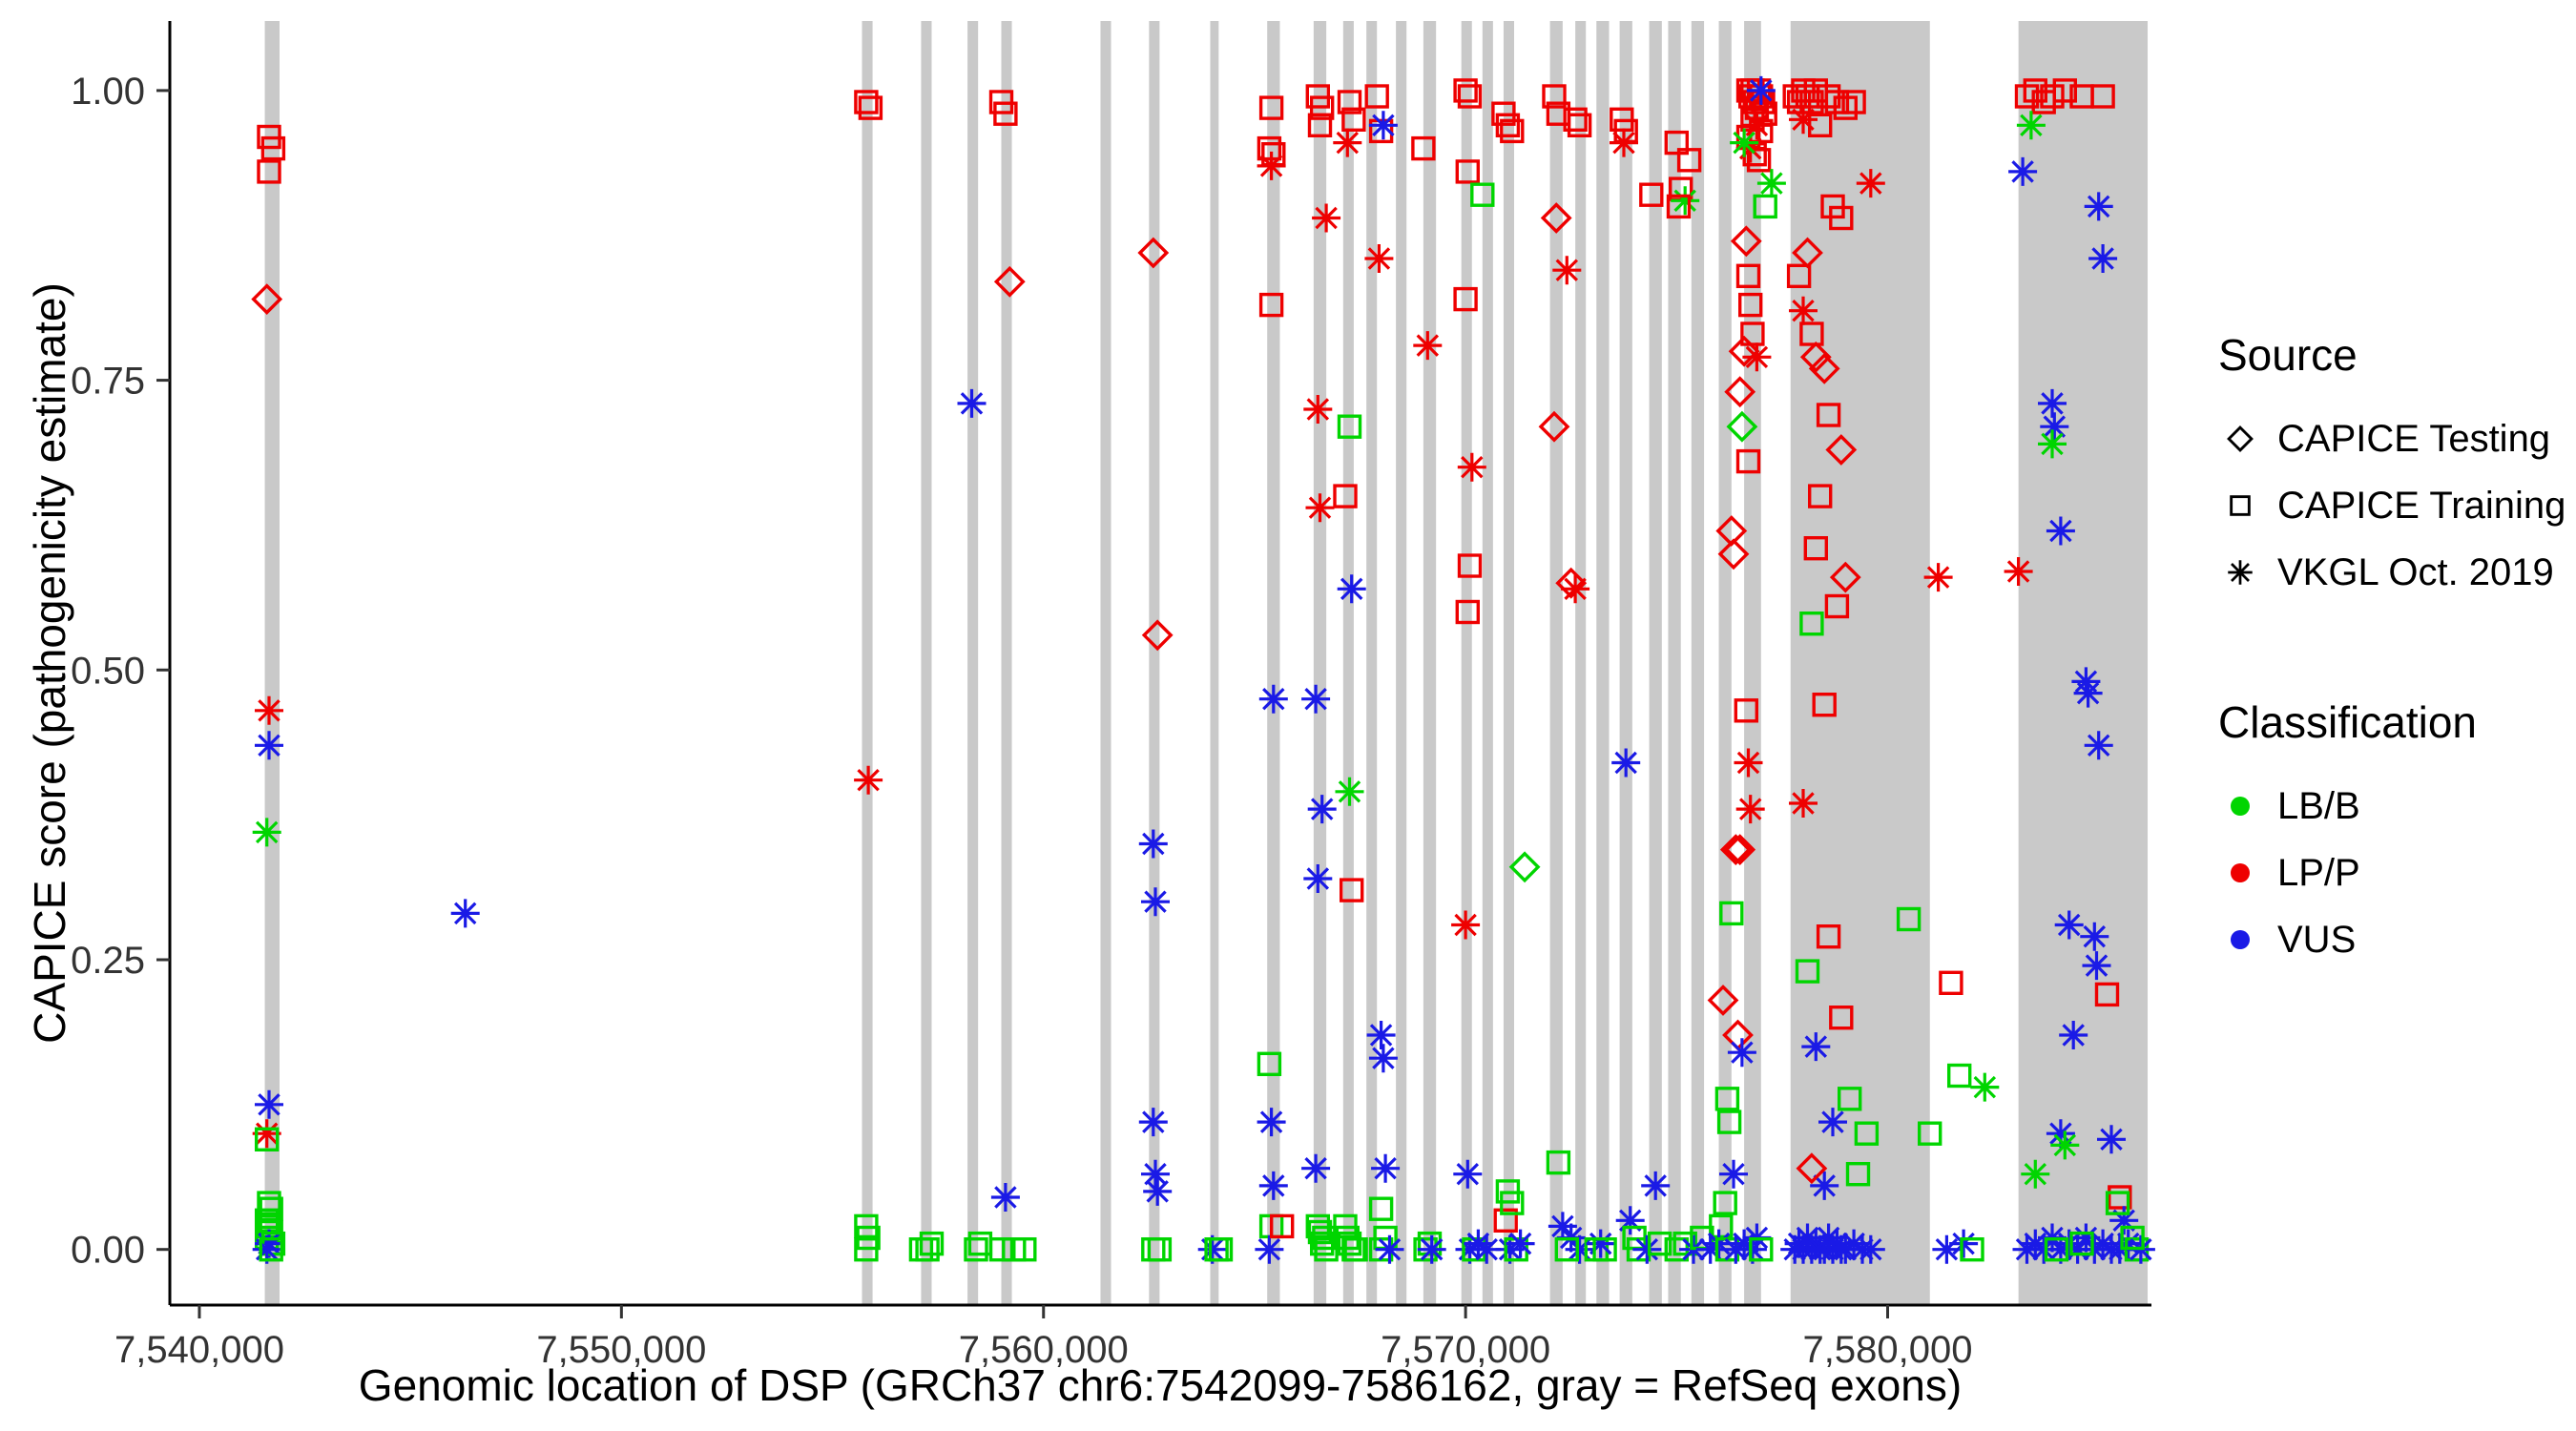 The width and height of the screenshot is (2576, 1431). I want to click on legend-item-label: VUS, so click(2317, 939).